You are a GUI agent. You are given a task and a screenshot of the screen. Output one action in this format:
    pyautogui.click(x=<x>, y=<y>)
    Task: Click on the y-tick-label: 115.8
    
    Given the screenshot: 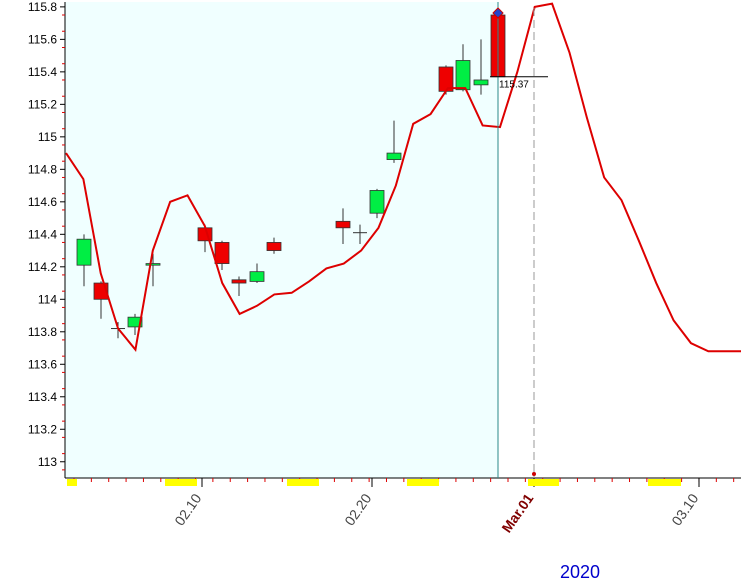 What is the action you would take?
    pyautogui.click(x=42, y=7)
    